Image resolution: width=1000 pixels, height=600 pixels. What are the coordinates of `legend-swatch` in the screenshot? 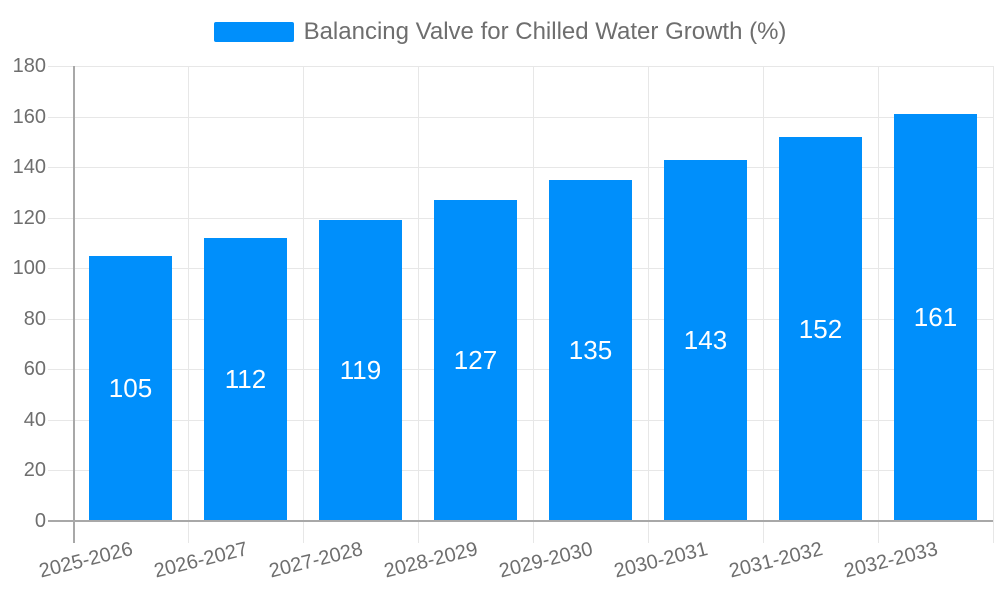 It's located at (253, 32).